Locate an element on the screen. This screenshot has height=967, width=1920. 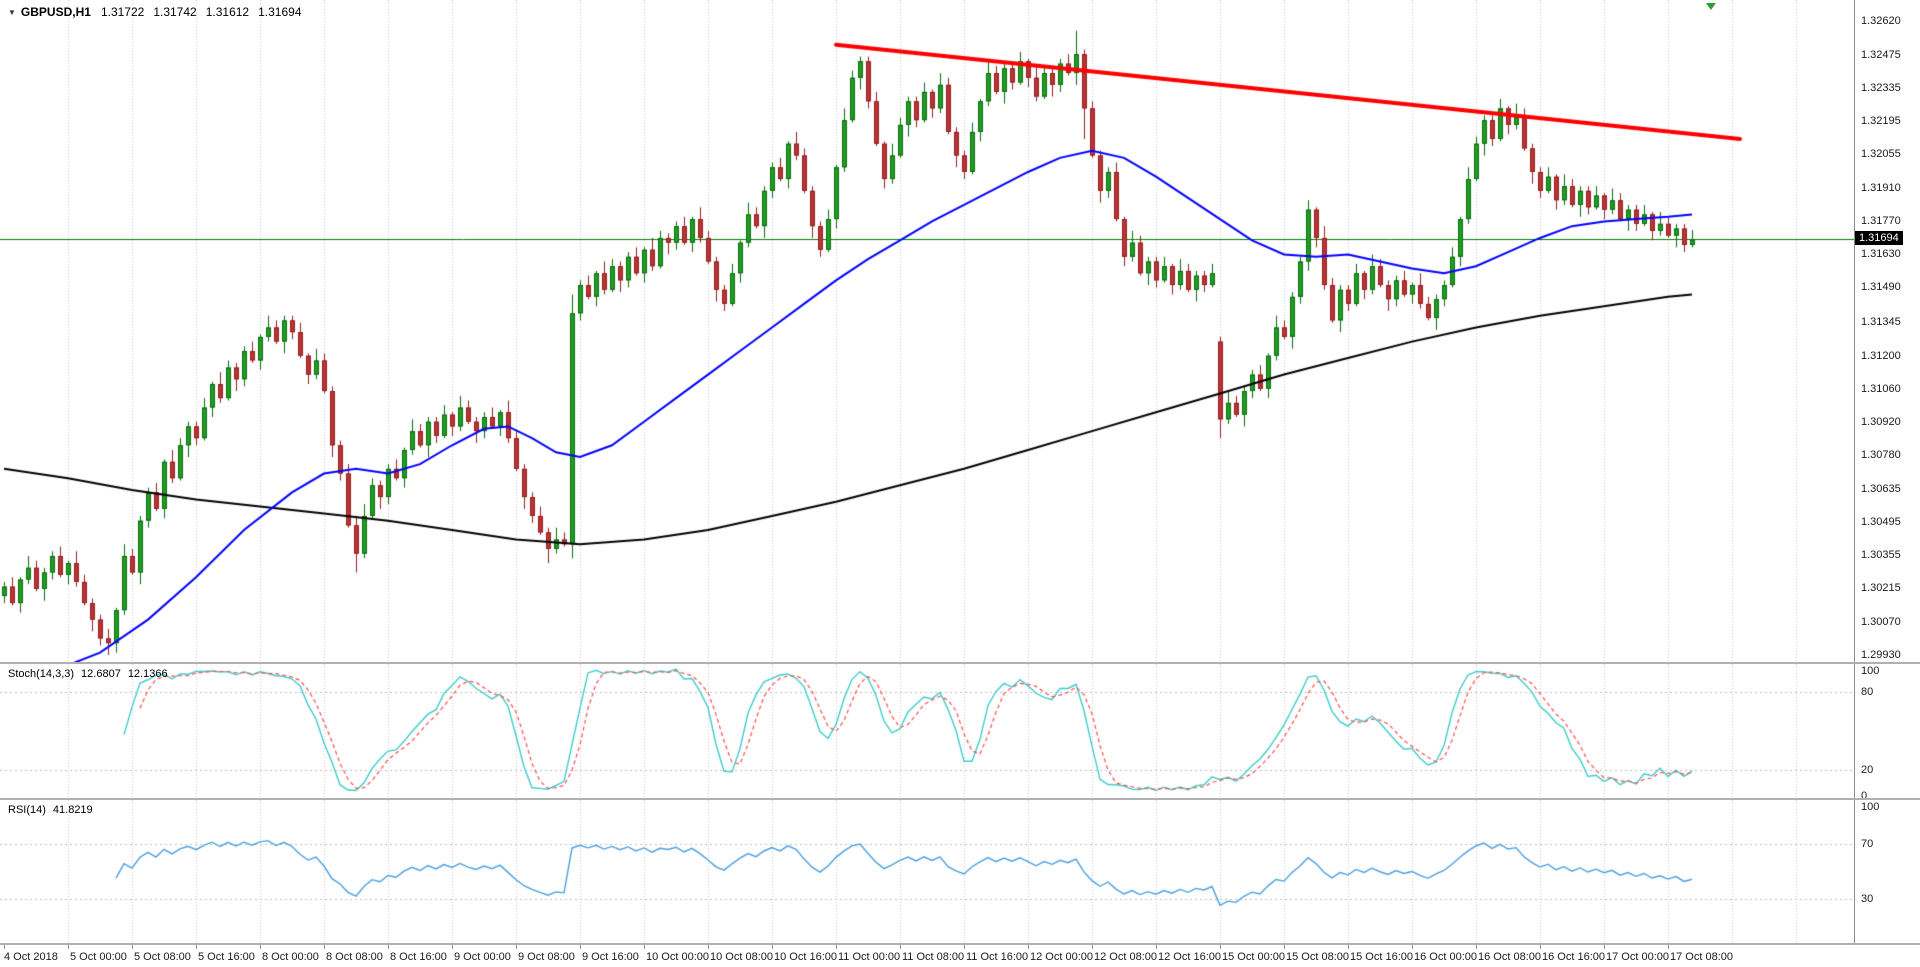
price-axis-label: 1.31060 is located at coordinates (1881, 388).